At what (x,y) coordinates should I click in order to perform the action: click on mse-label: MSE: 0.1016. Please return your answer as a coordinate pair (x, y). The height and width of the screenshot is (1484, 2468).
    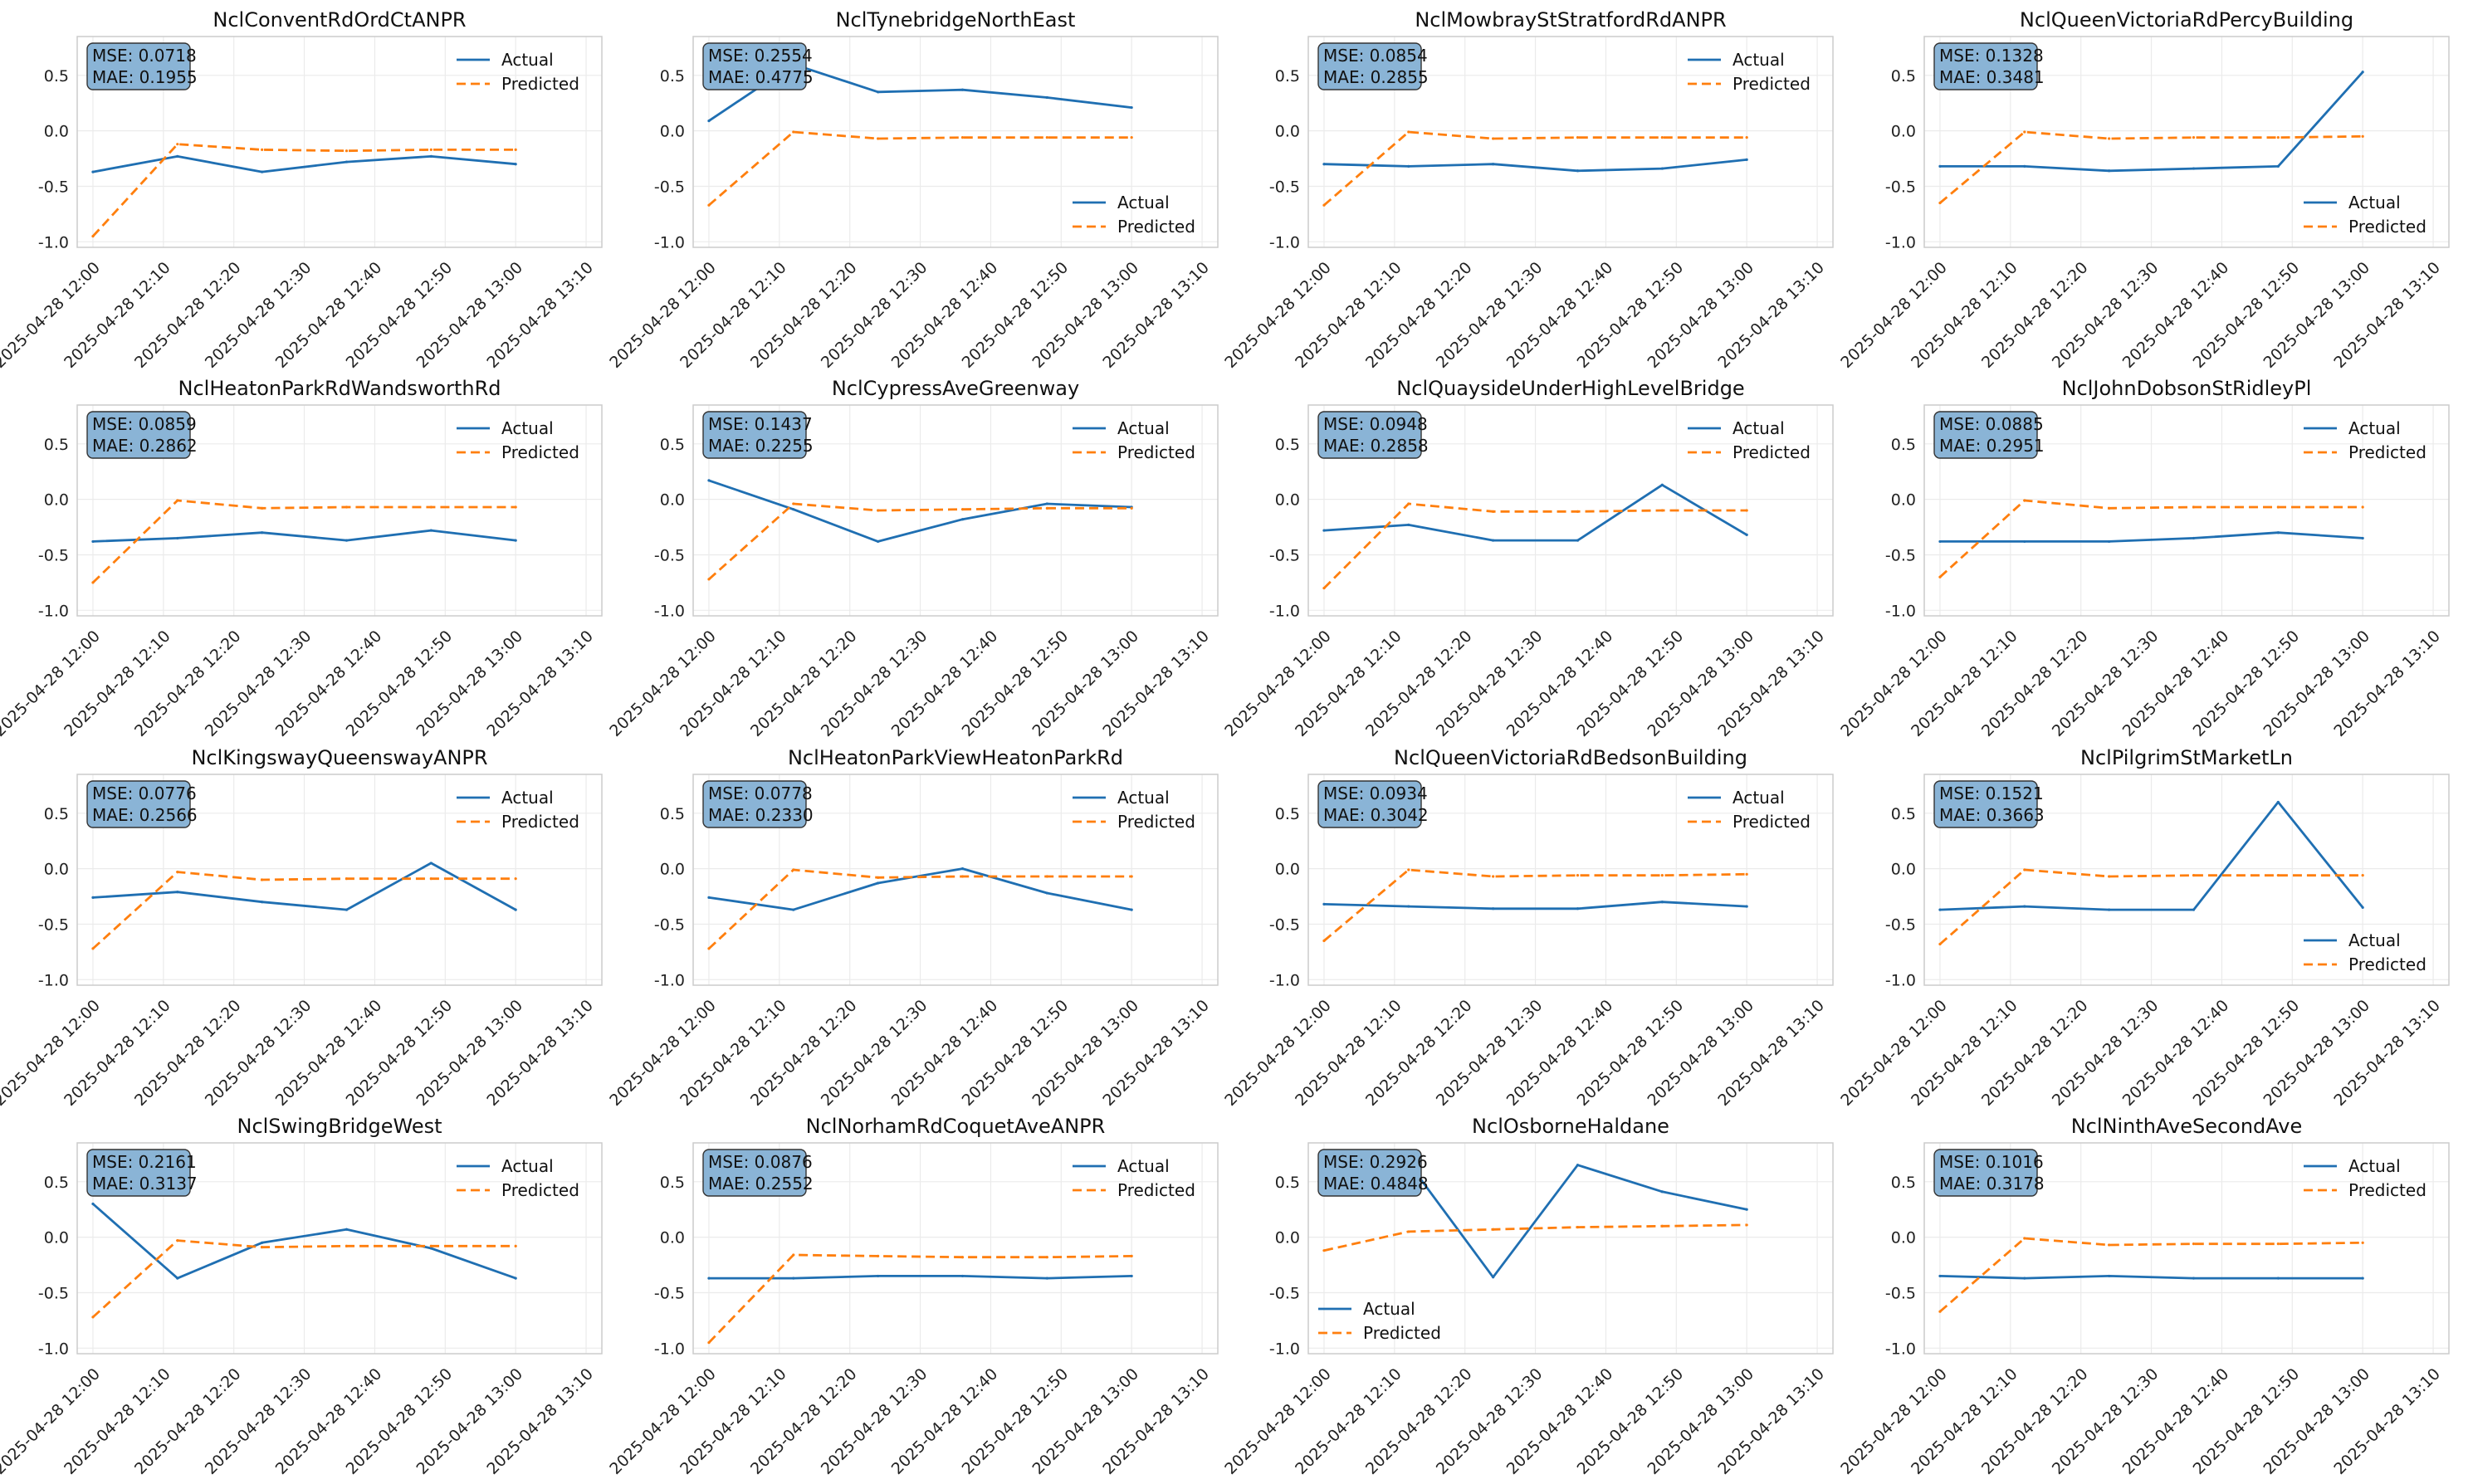
    Looking at the image, I should click on (1991, 1162).